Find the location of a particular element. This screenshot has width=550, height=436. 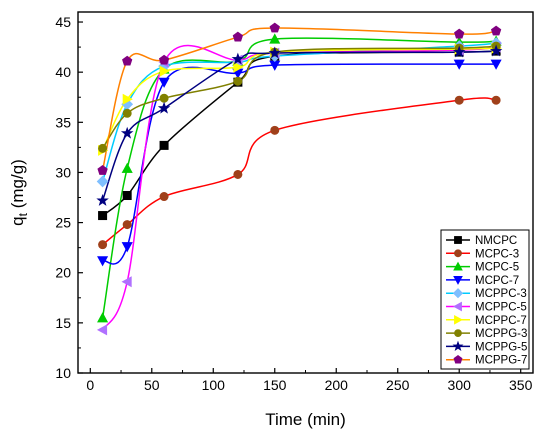

x-tick-label: 250 is located at coordinates (398, 385).